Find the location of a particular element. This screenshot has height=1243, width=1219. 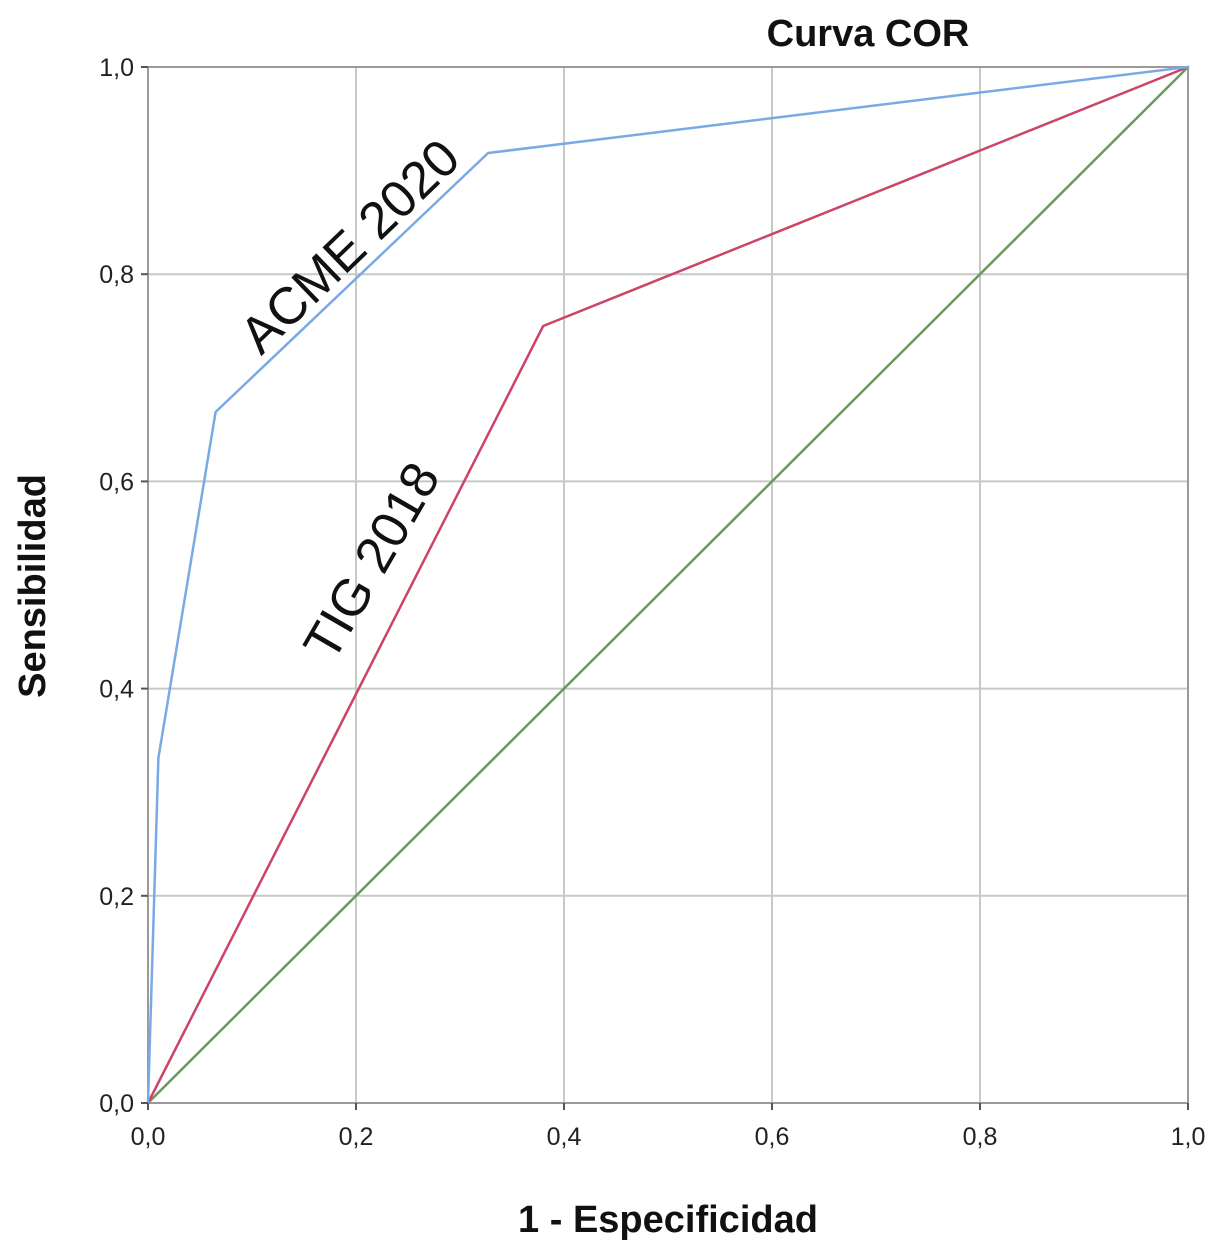

y-tick-label: 0,4 is located at coordinates (116, 690).